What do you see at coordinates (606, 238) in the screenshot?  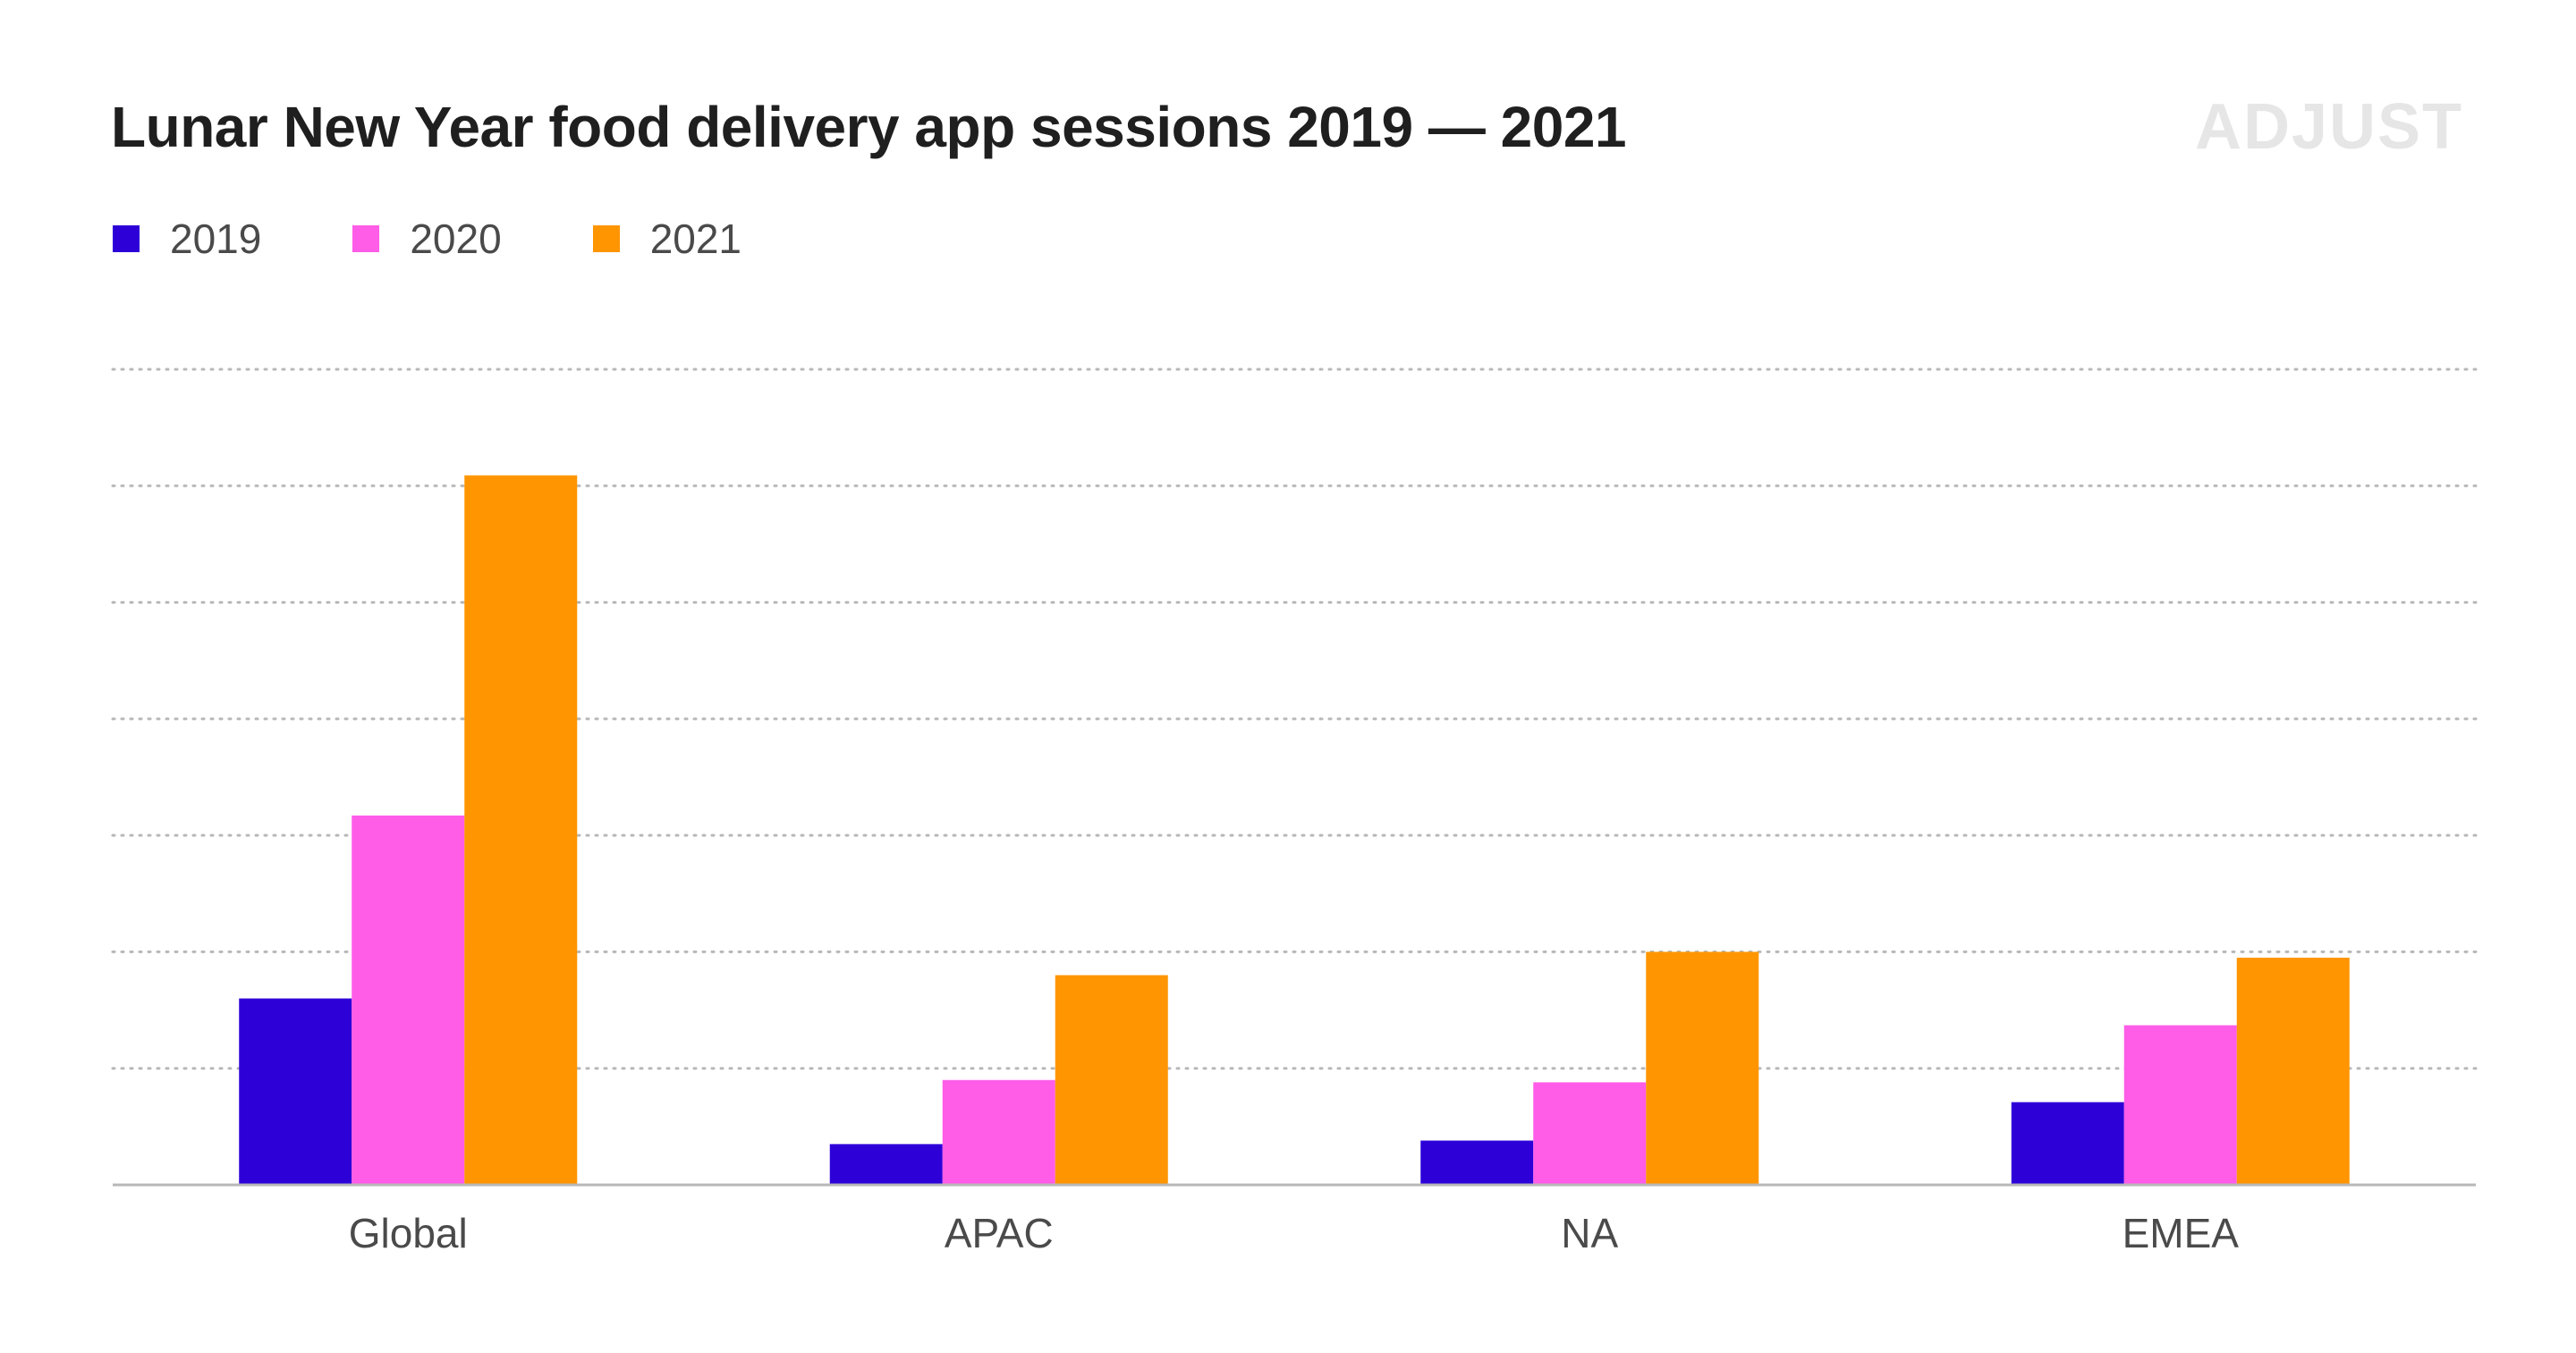 I see `legend-swatch-2021` at bounding box center [606, 238].